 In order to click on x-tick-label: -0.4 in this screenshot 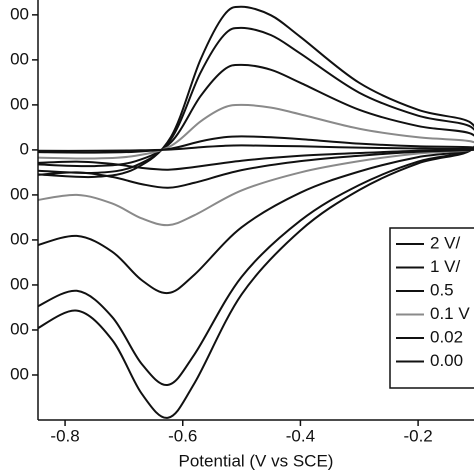, I will do `click(300, 435)`.